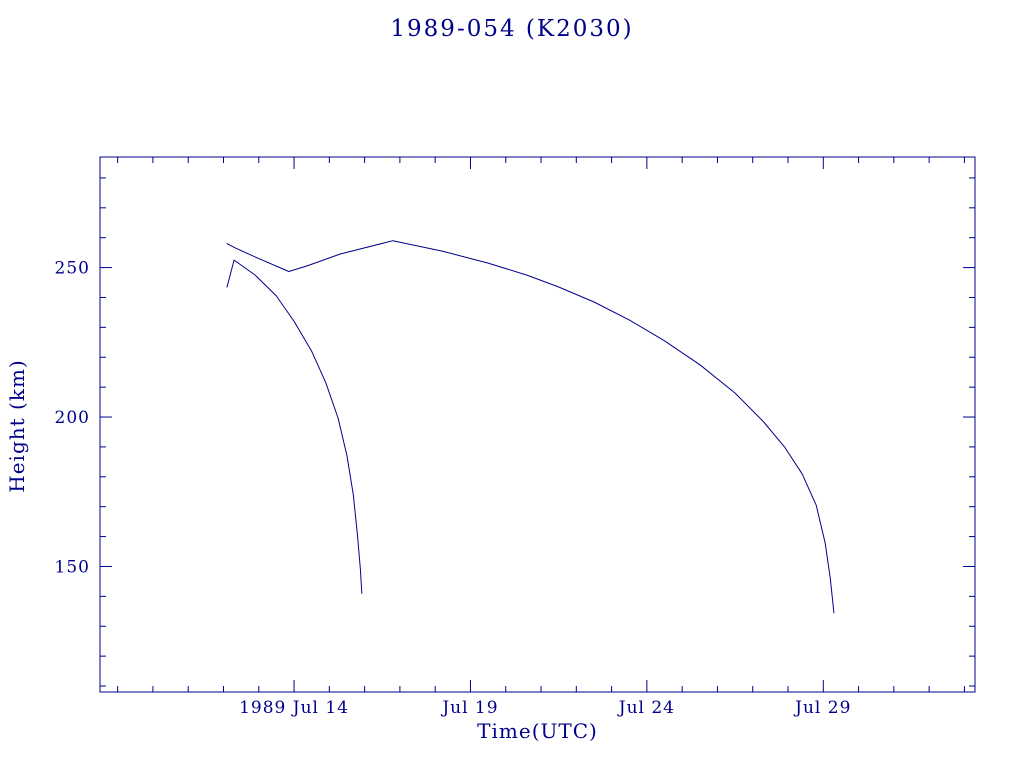 This screenshot has height=768, width=1024. What do you see at coordinates (72, 418) in the screenshot?
I see `y-tick-label: 200` at bounding box center [72, 418].